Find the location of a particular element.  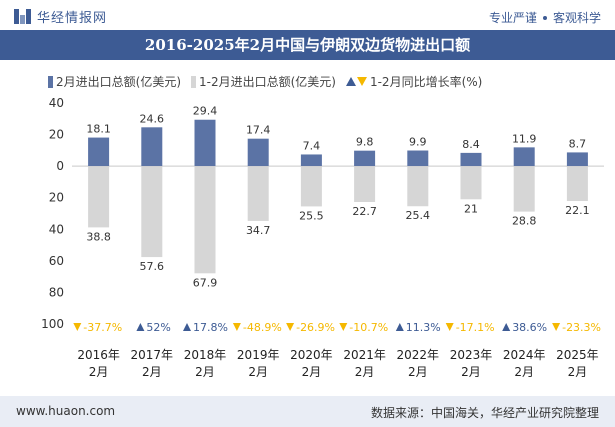

legend-item-series2: 1-2月进出口总额(亿美元) is located at coordinates (263, 81).